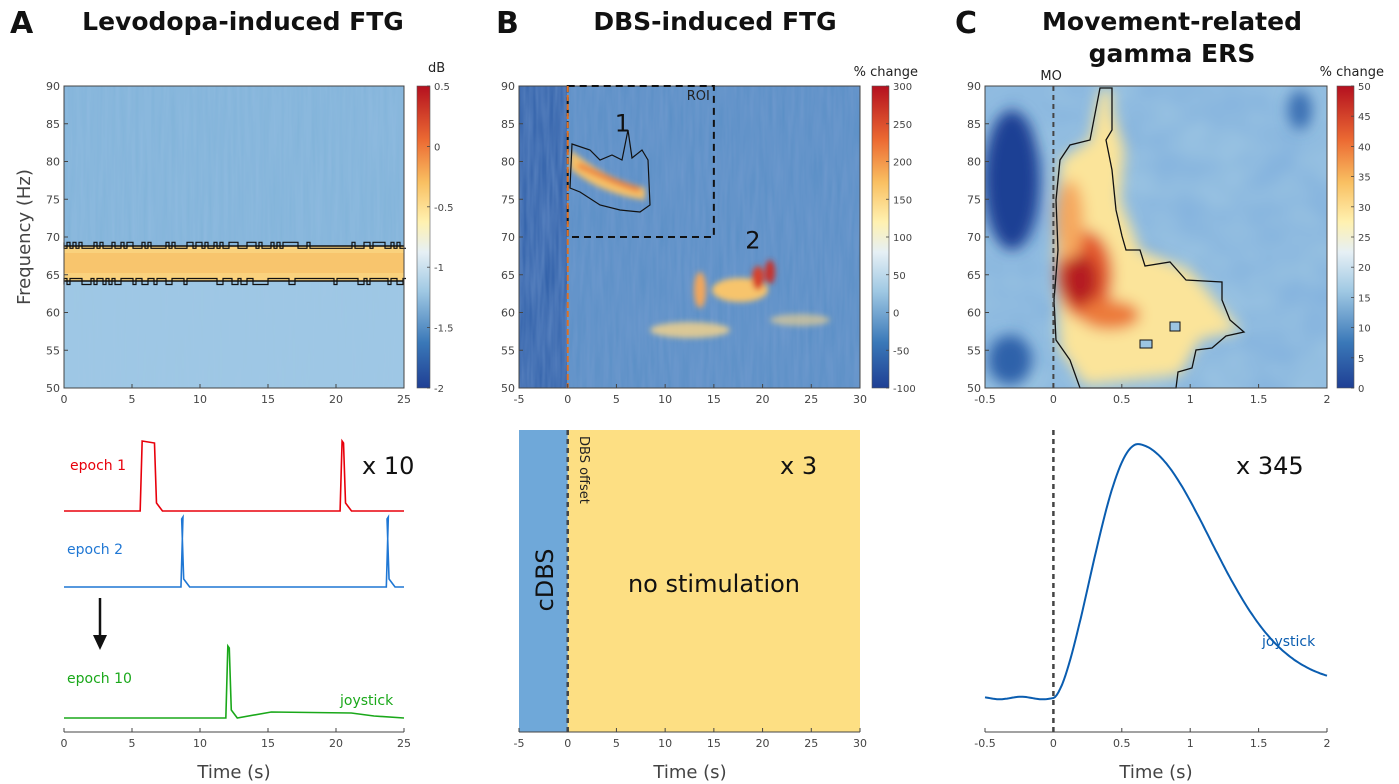  What do you see at coordinates (1288, 642) in the screenshot?
I see `joystick-label-c: joystick` at bounding box center [1288, 642].